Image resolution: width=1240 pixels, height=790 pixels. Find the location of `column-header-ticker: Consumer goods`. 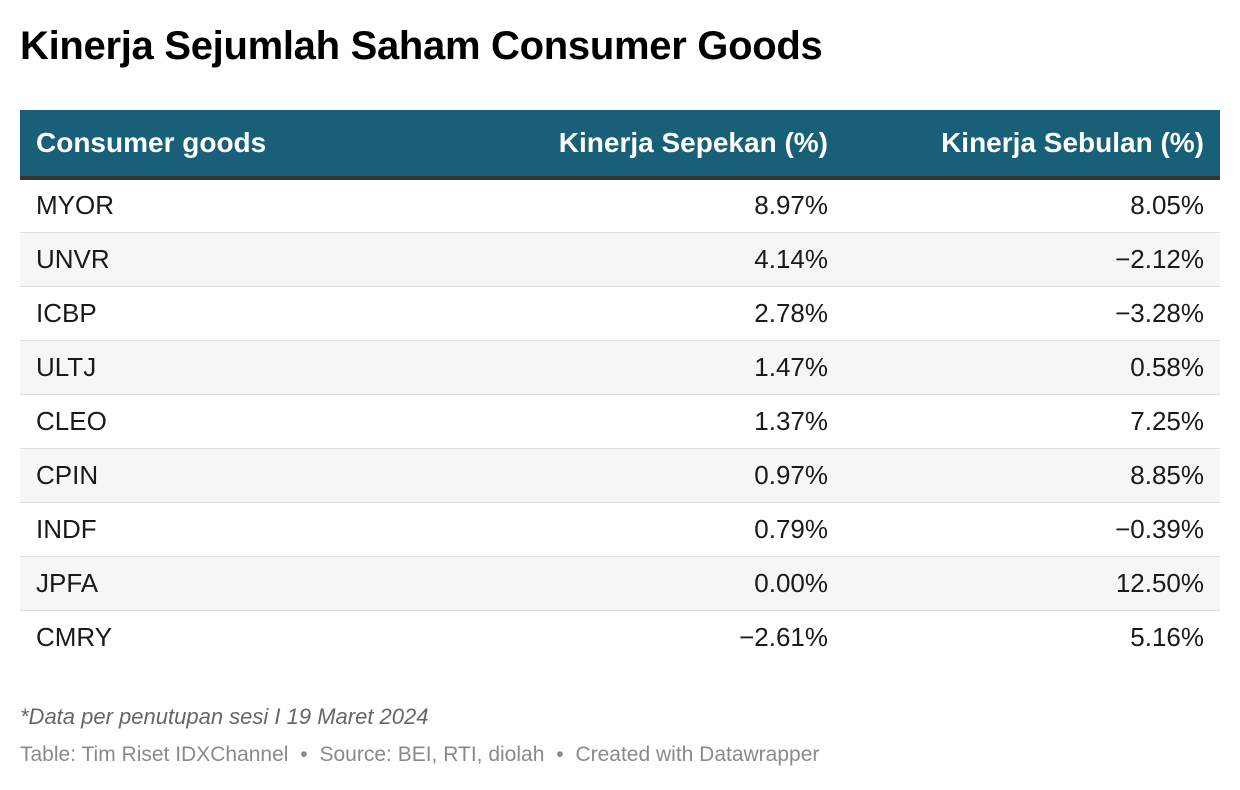

column-header-ticker: Consumer goods is located at coordinates (230, 145).